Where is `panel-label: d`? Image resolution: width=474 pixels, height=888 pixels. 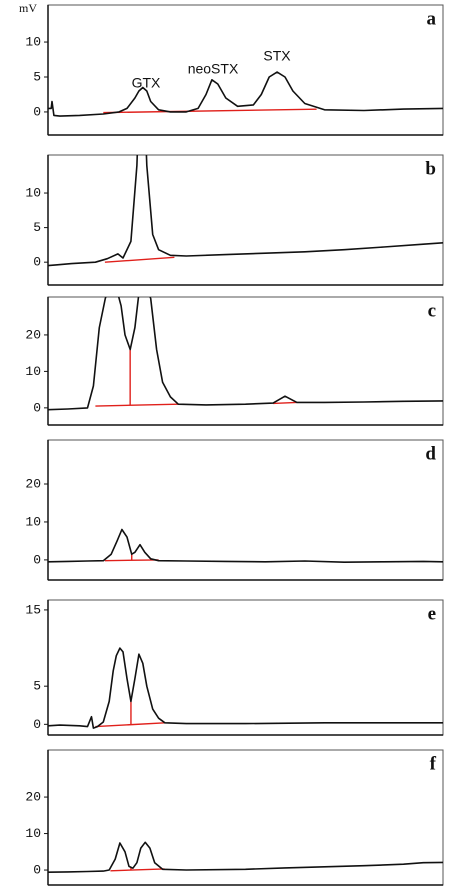 panel-label: d is located at coordinates (430, 453).